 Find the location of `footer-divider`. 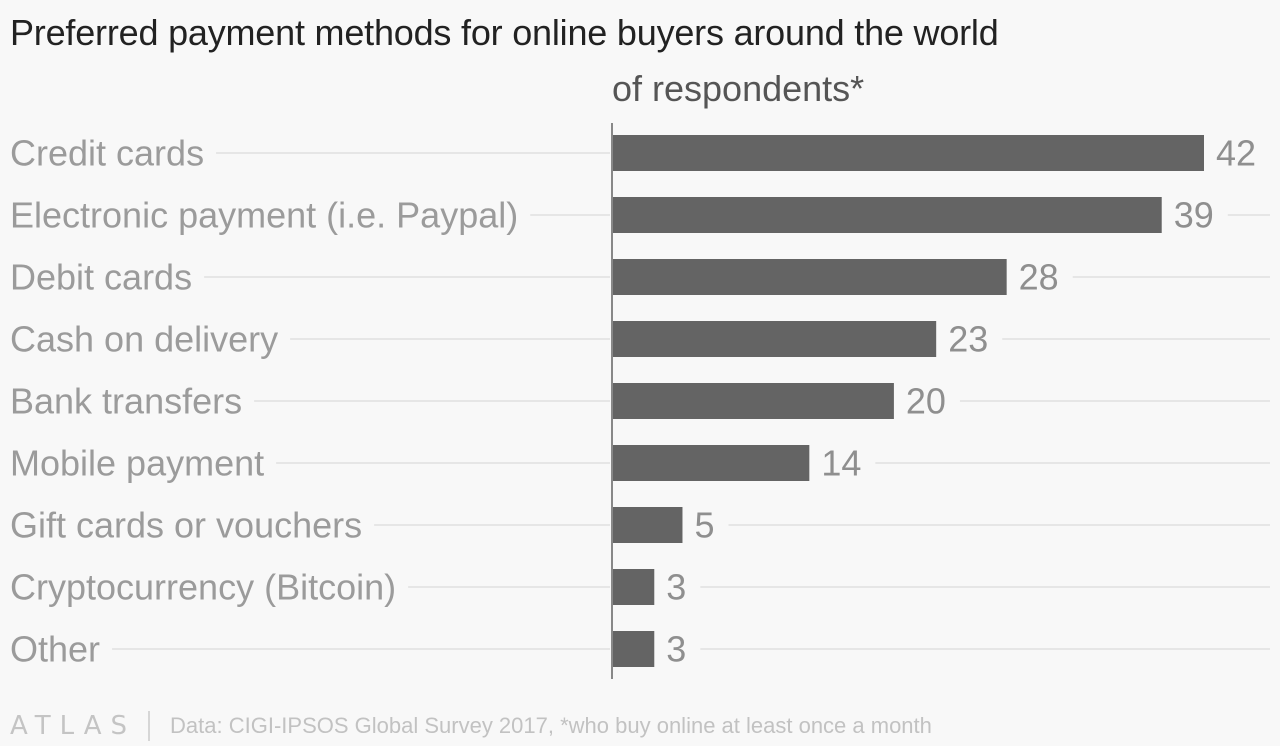

footer-divider is located at coordinates (149, 726).